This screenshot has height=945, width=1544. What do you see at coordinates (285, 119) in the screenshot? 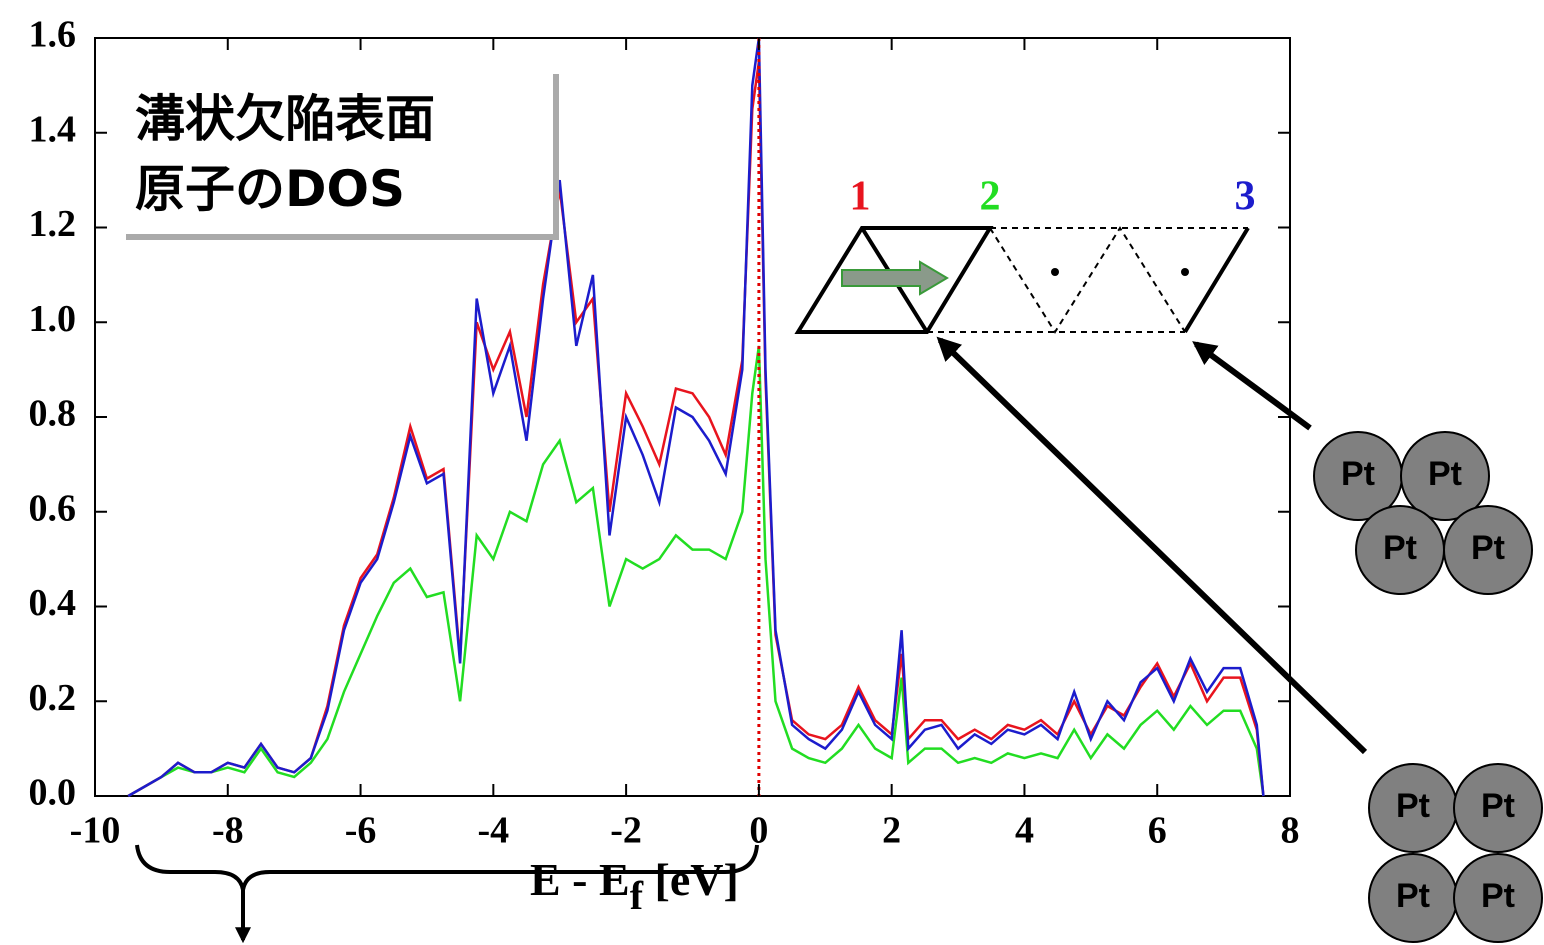
I see `box-line: 溝状欠陥表面` at bounding box center [285, 119].